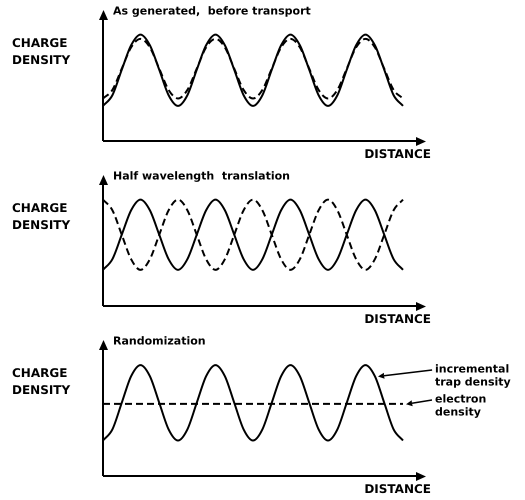 The height and width of the screenshot is (500, 525). What do you see at coordinates (201, 175) in the screenshot?
I see `chart-title: Half wavelength translation` at bounding box center [201, 175].